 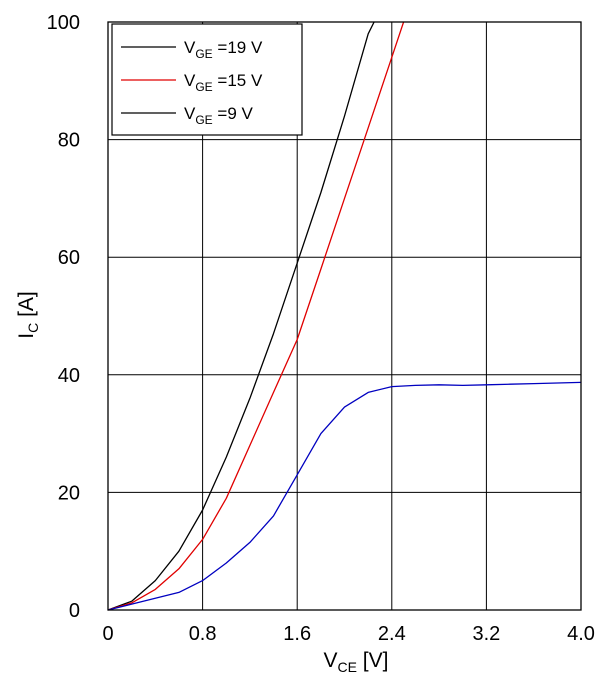 I want to click on y-axis-label: IC [A], so click(x=28, y=314).